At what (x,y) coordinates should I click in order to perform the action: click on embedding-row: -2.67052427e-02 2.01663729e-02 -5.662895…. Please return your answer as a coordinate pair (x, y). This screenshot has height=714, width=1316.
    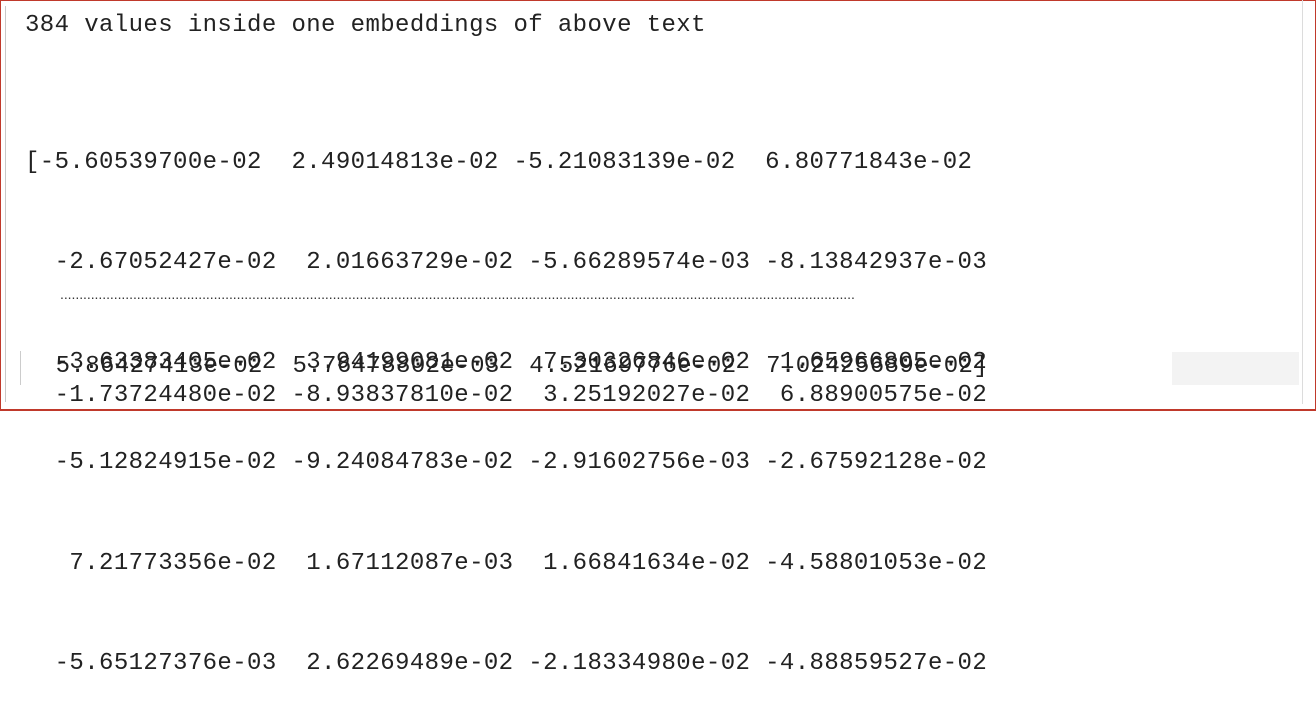
    Looking at the image, I should click on (506, 263).